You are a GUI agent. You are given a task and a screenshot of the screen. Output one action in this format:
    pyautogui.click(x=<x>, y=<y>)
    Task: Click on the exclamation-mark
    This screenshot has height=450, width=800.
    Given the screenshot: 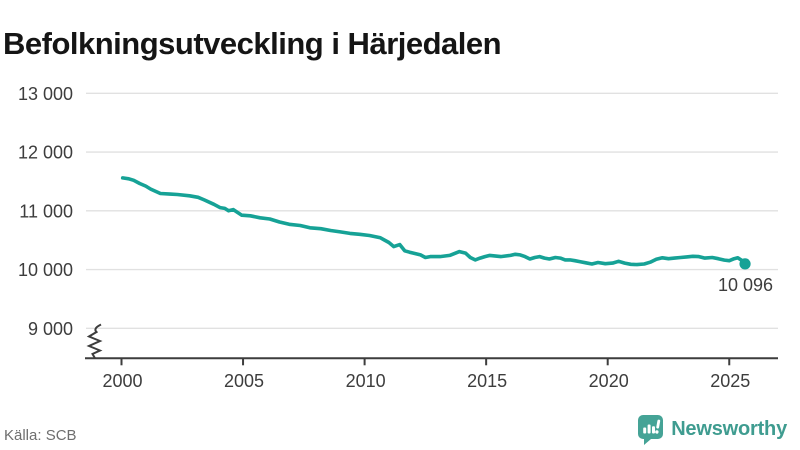 What is the action you would take?
    pyautogui.click(x=658, y=426)
    